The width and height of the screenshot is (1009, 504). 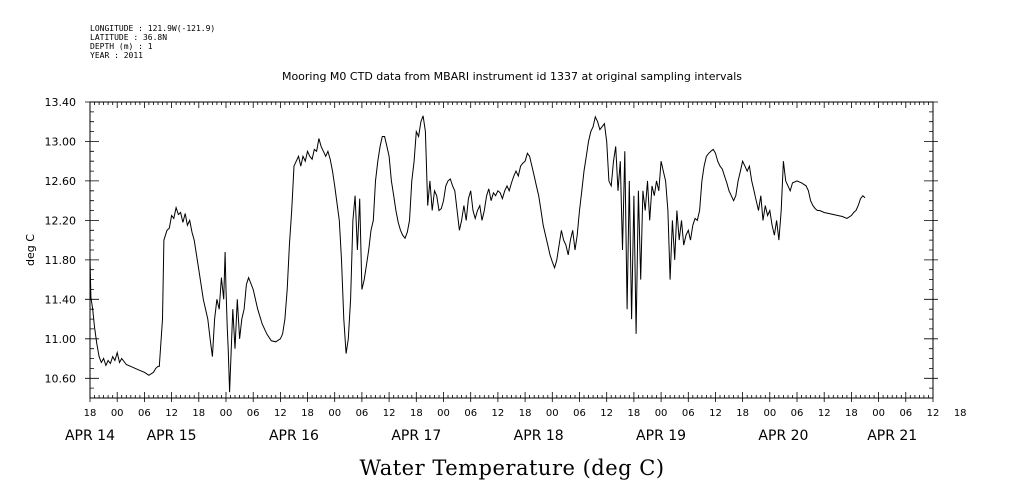 What do you see at coordinates (892, 436) in the screenshot?
I see `x-day-label: APR 21` at bounding box center [892, 436].